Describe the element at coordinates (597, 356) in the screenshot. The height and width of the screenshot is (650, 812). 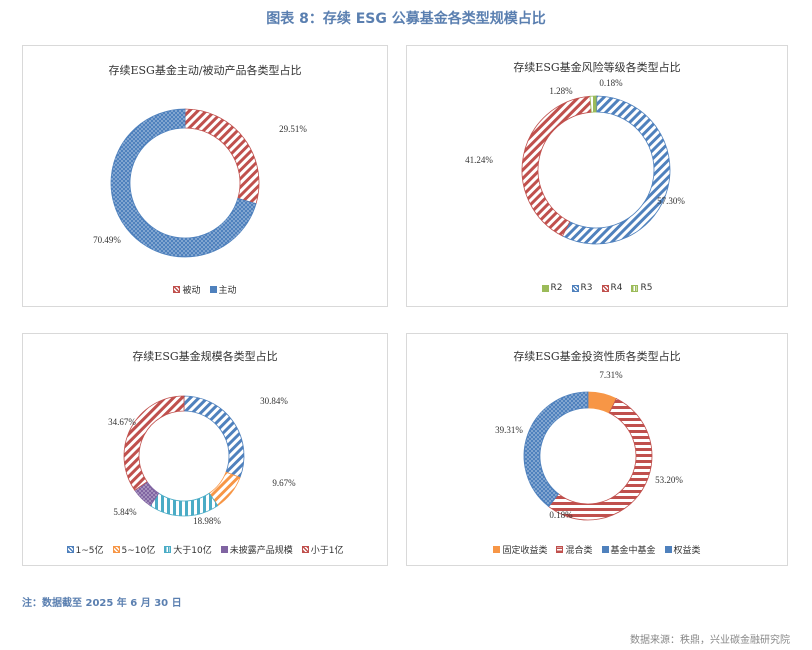
I see `chart-title: 存续ESG基金投资性质各类型占比` at that location.